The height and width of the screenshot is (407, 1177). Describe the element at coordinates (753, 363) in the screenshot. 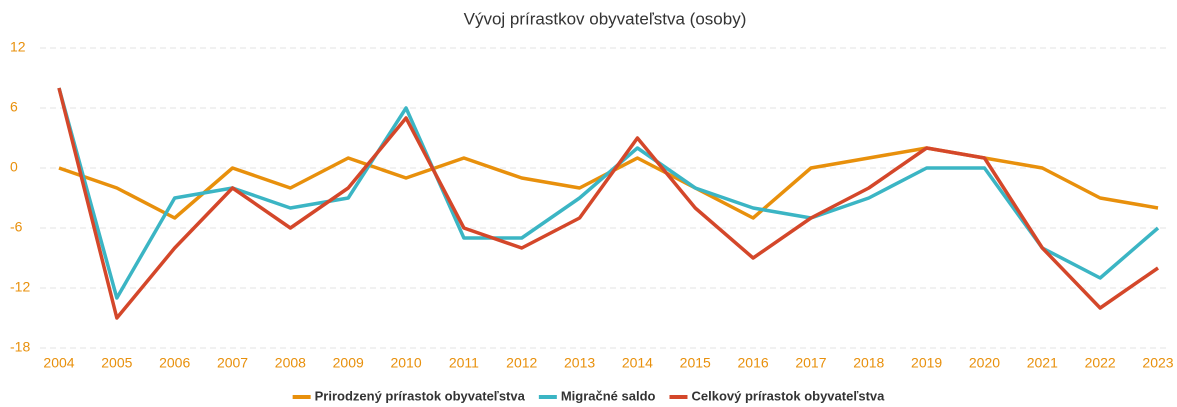

I see `x-tick-label: 2016` at that location.